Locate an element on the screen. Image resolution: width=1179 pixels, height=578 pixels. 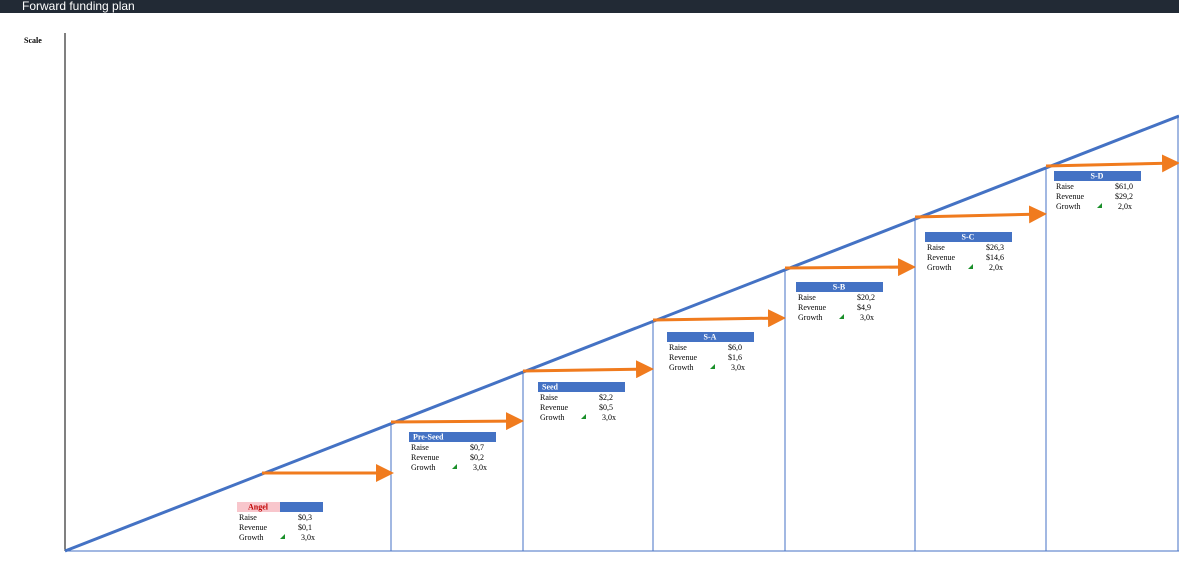
axis-label: Scale is located at coordinates (33, 40).